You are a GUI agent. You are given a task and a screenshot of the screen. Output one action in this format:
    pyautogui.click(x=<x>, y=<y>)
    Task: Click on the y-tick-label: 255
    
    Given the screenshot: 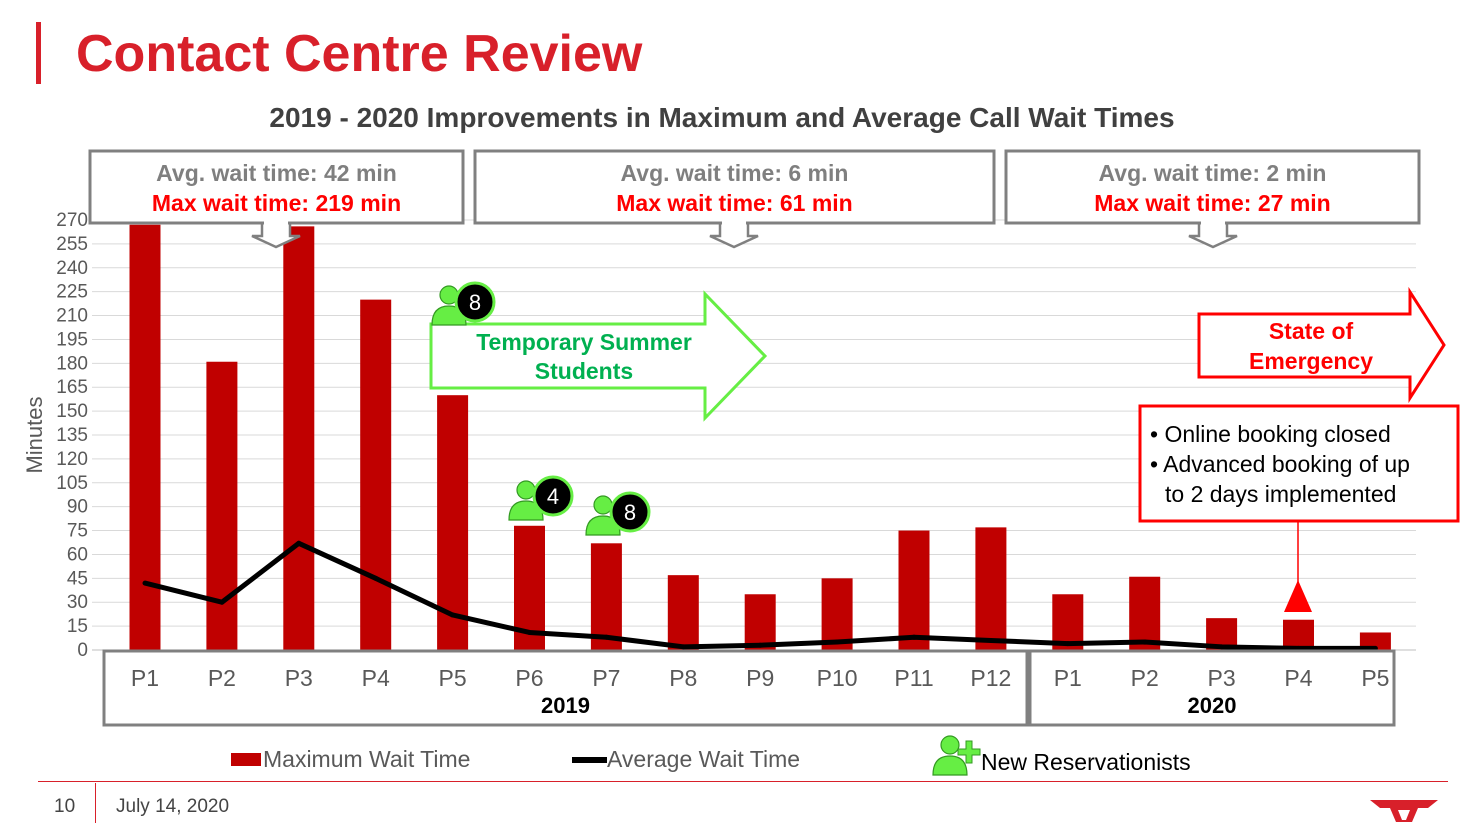 What is the action you would take?
    pyautogui.click(x=72, y=244)
    